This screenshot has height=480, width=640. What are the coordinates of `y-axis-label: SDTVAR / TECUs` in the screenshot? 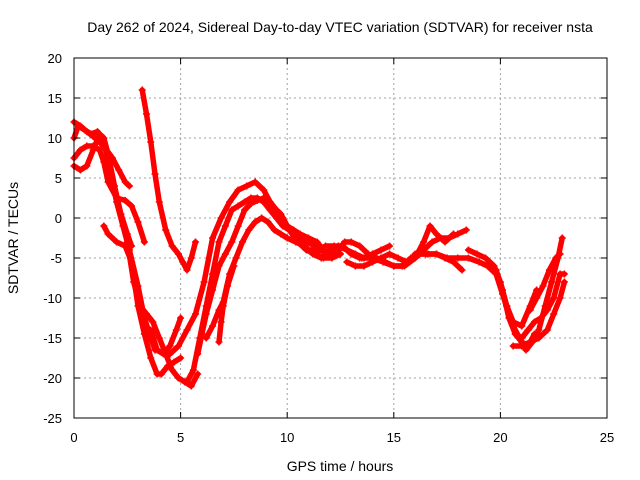 It's located at (13, 238).